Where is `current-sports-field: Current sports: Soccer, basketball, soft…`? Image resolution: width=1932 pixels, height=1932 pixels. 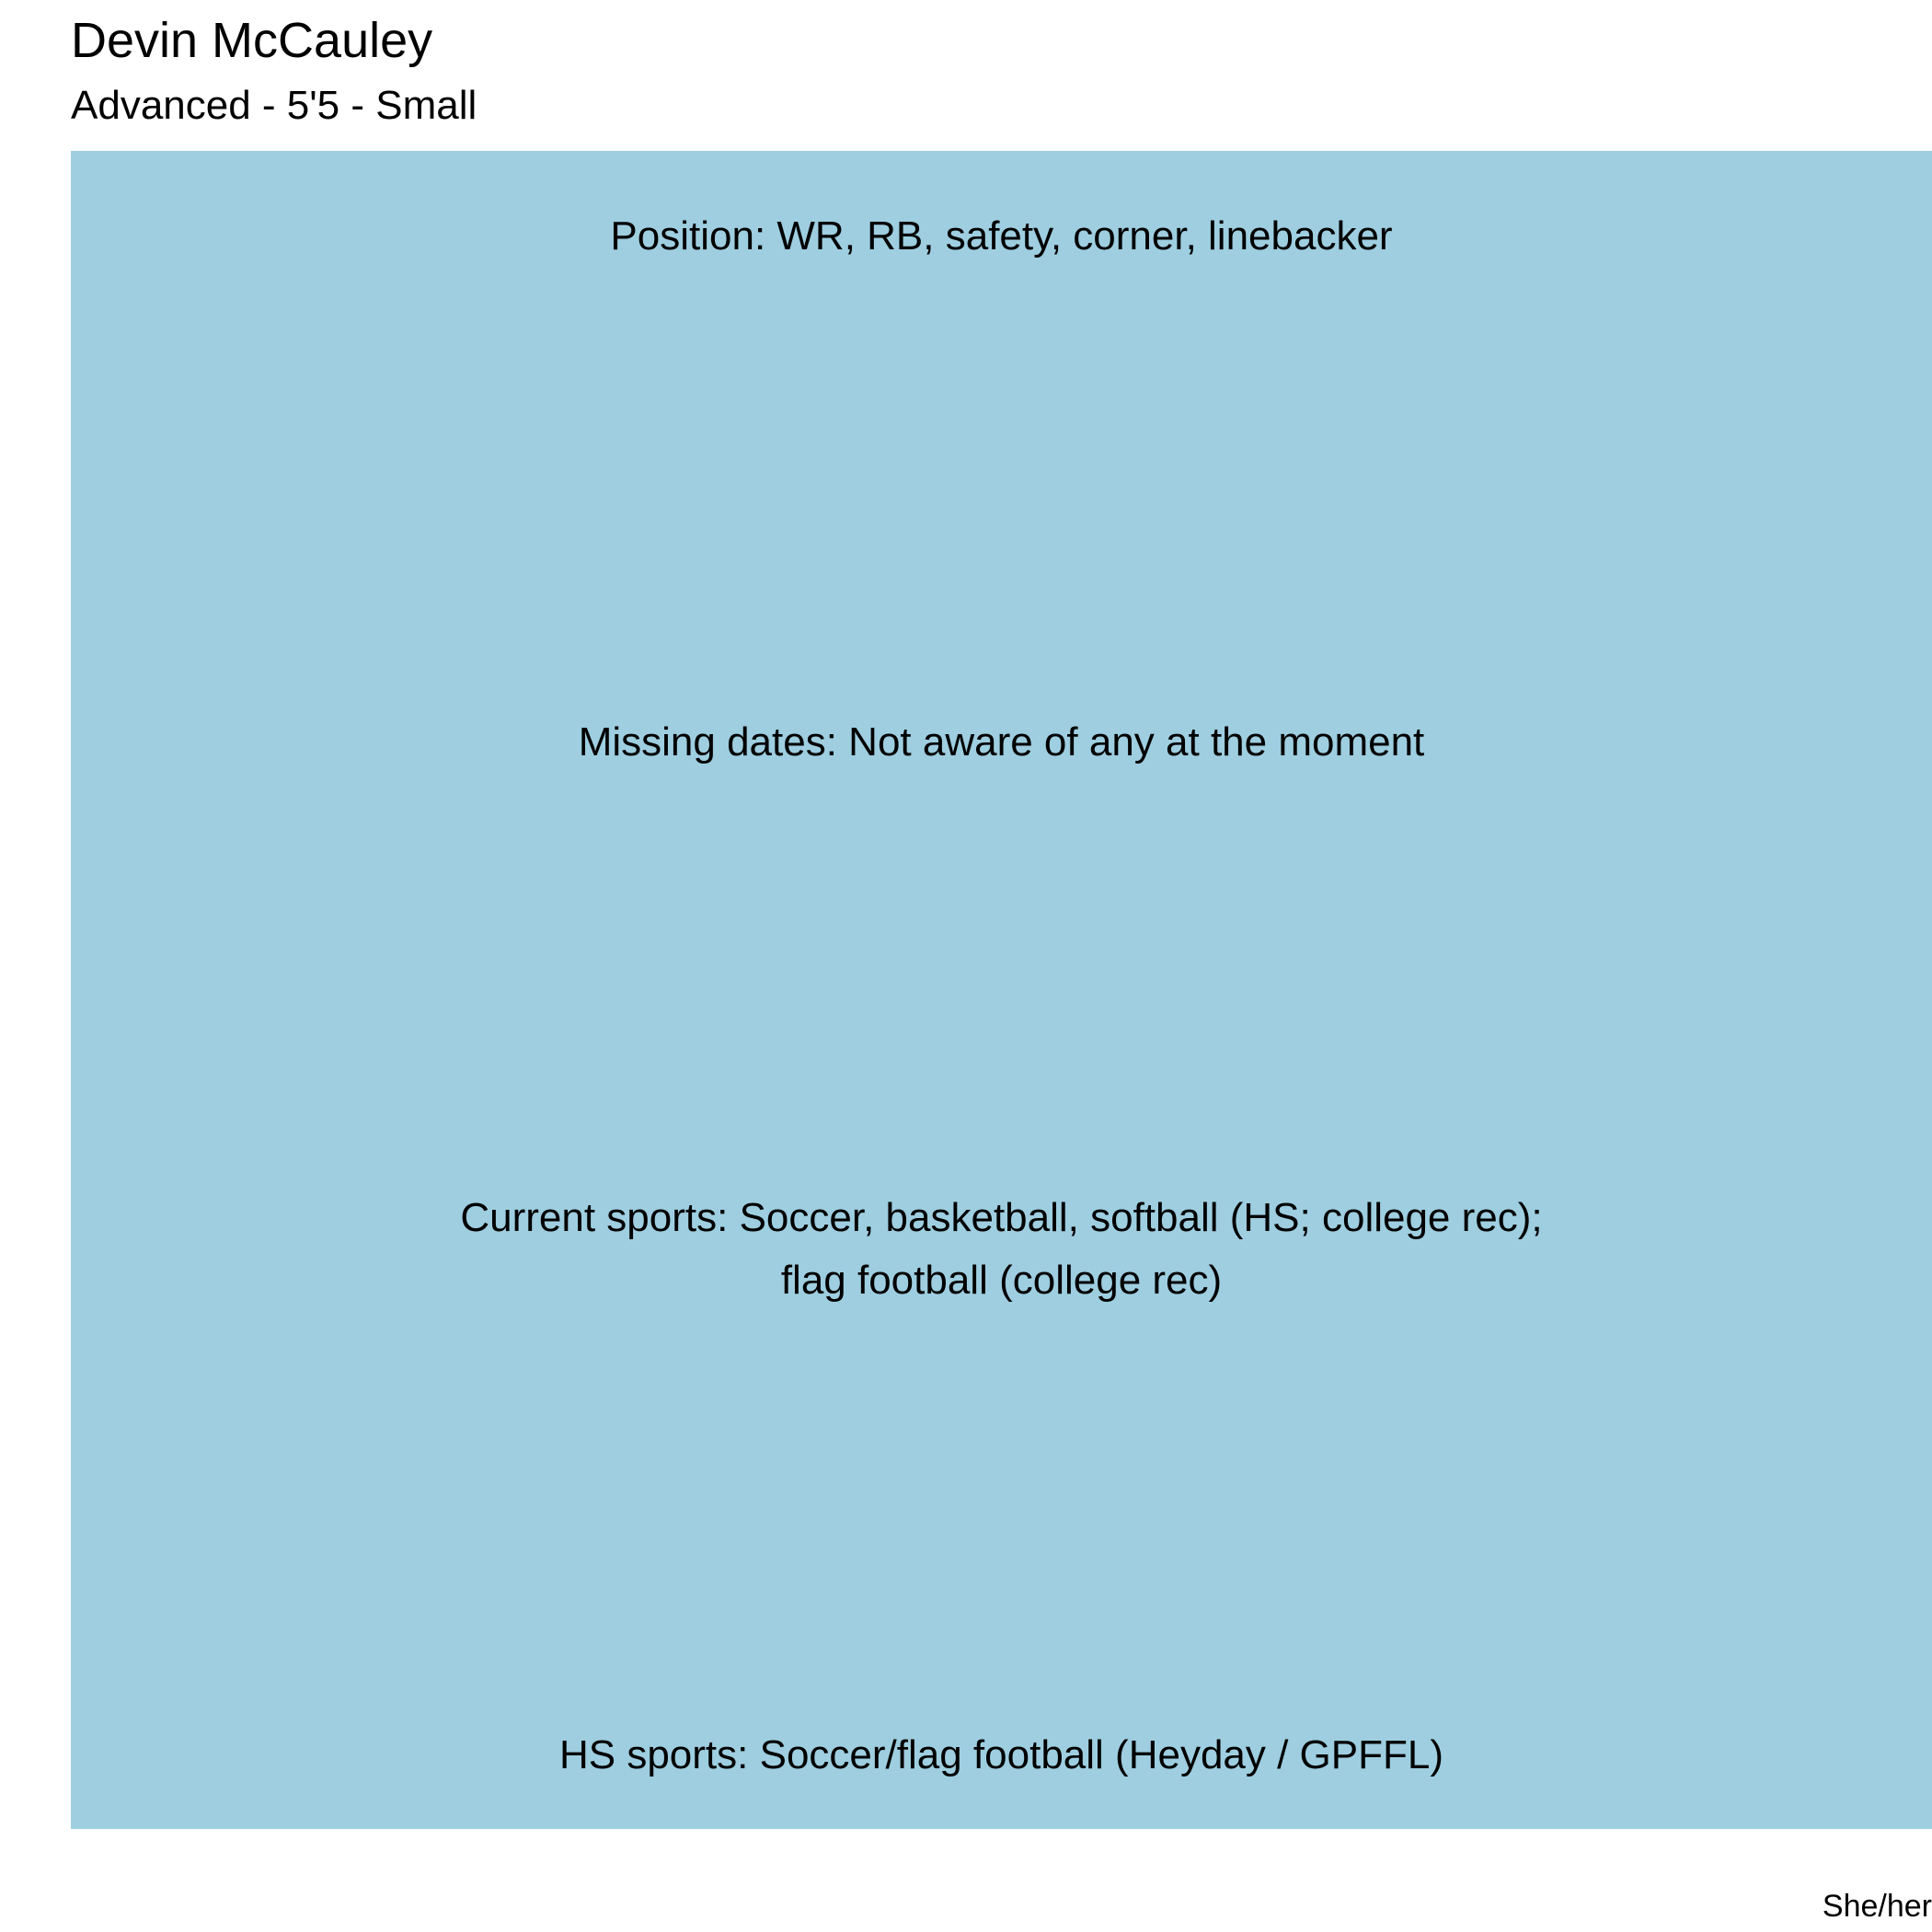 current-sports-field: Current sports: Soccer, basketball, soft… is located at coordinates (1001, 1249).